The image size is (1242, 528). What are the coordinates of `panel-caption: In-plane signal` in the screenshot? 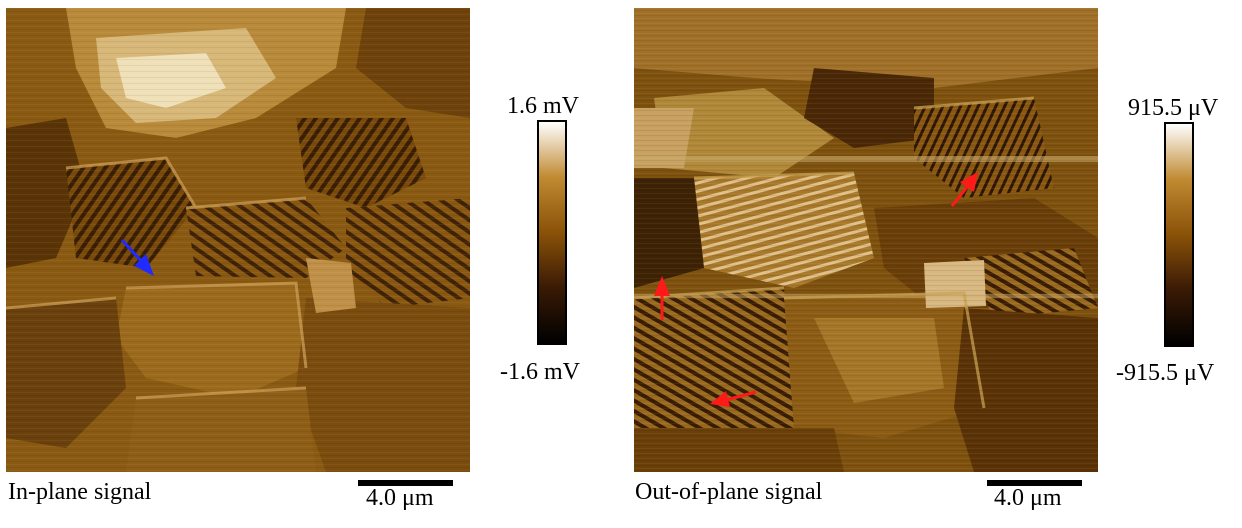 It's located at (80, 492).